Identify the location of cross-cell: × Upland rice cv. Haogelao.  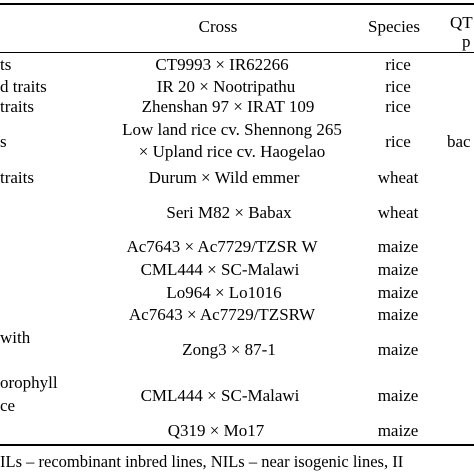
(232, 151).